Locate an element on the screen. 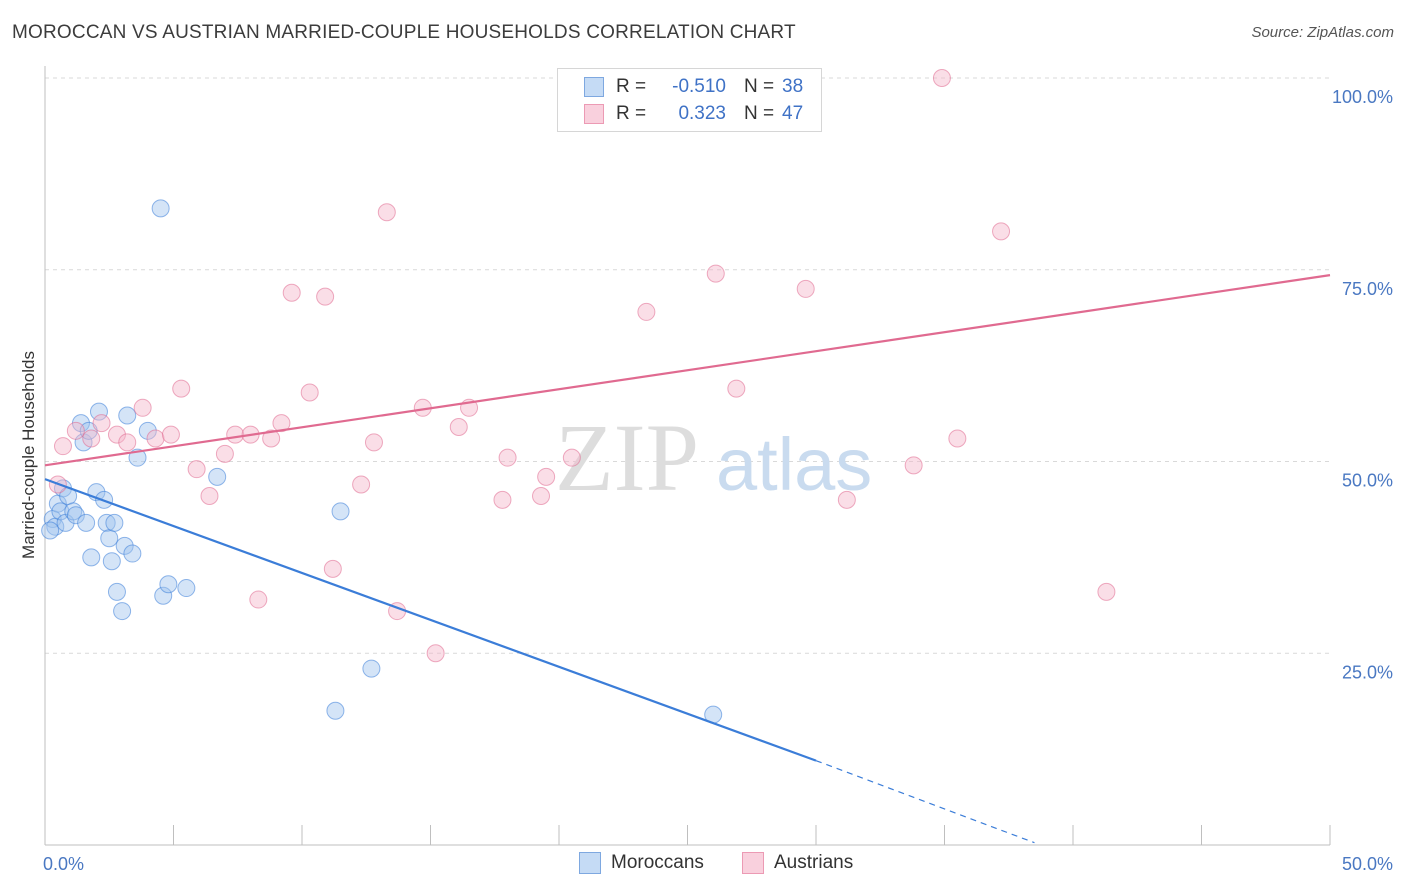 The image size is (1406, 892). watermark-atlas: atlas is located at coordinates (794, 464).